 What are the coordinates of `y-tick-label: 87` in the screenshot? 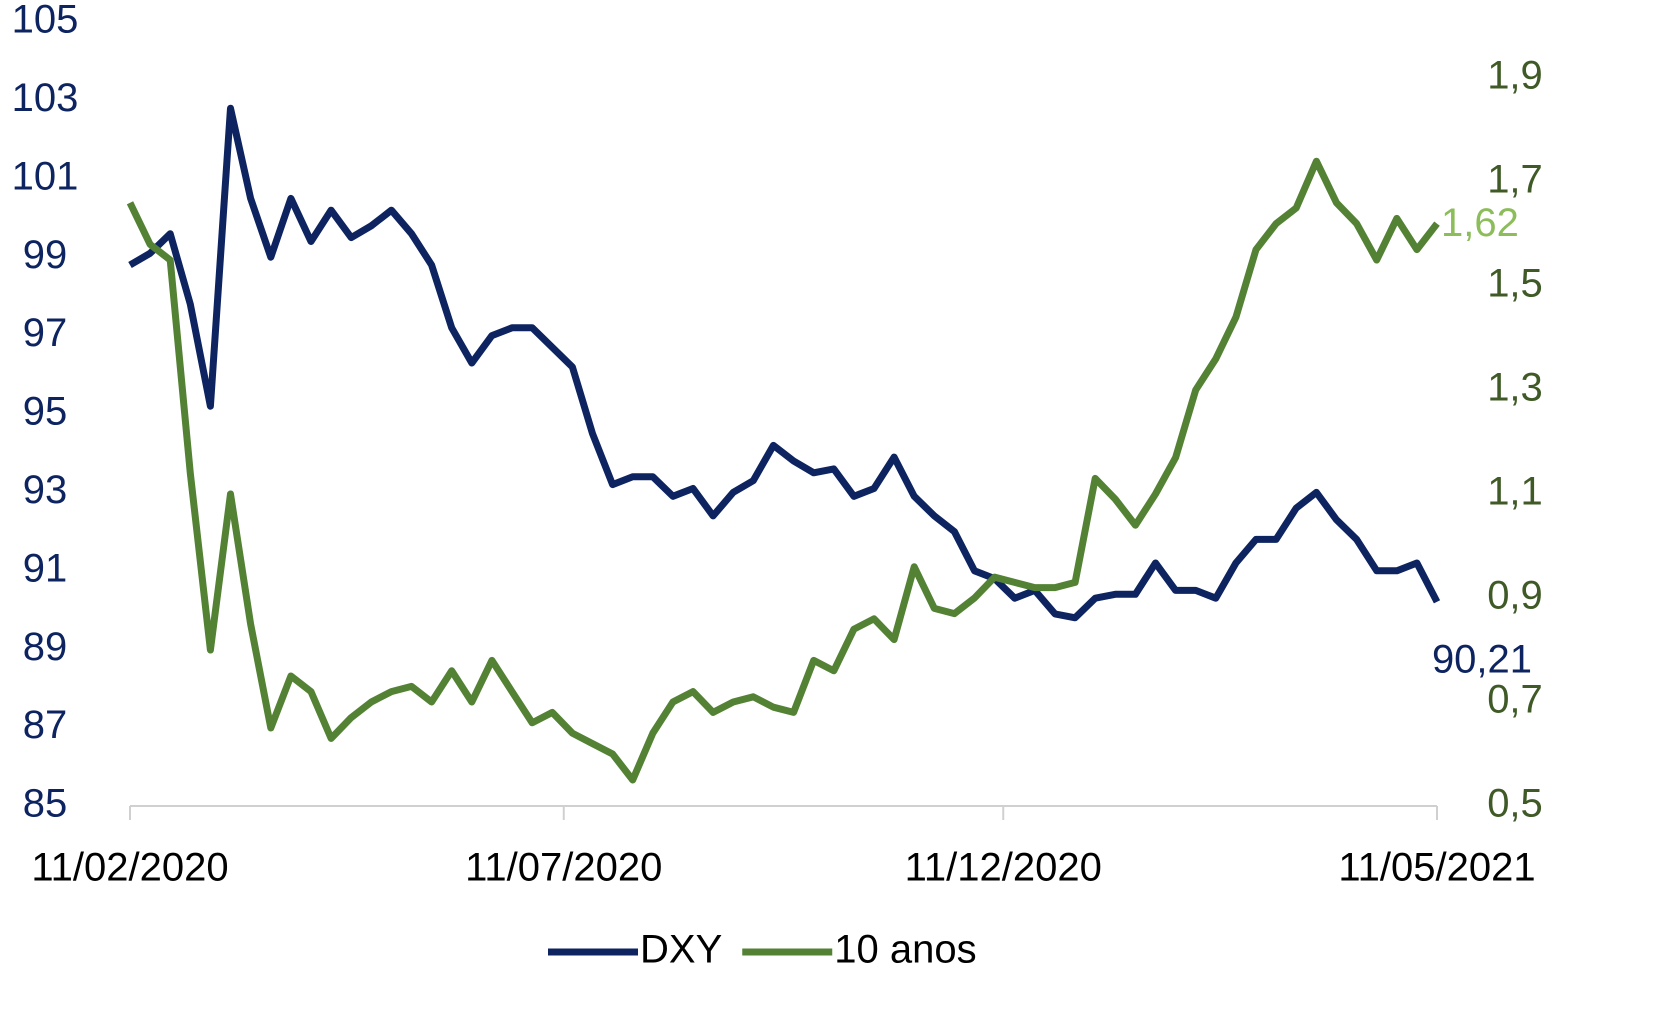 It's located at (45, 725).